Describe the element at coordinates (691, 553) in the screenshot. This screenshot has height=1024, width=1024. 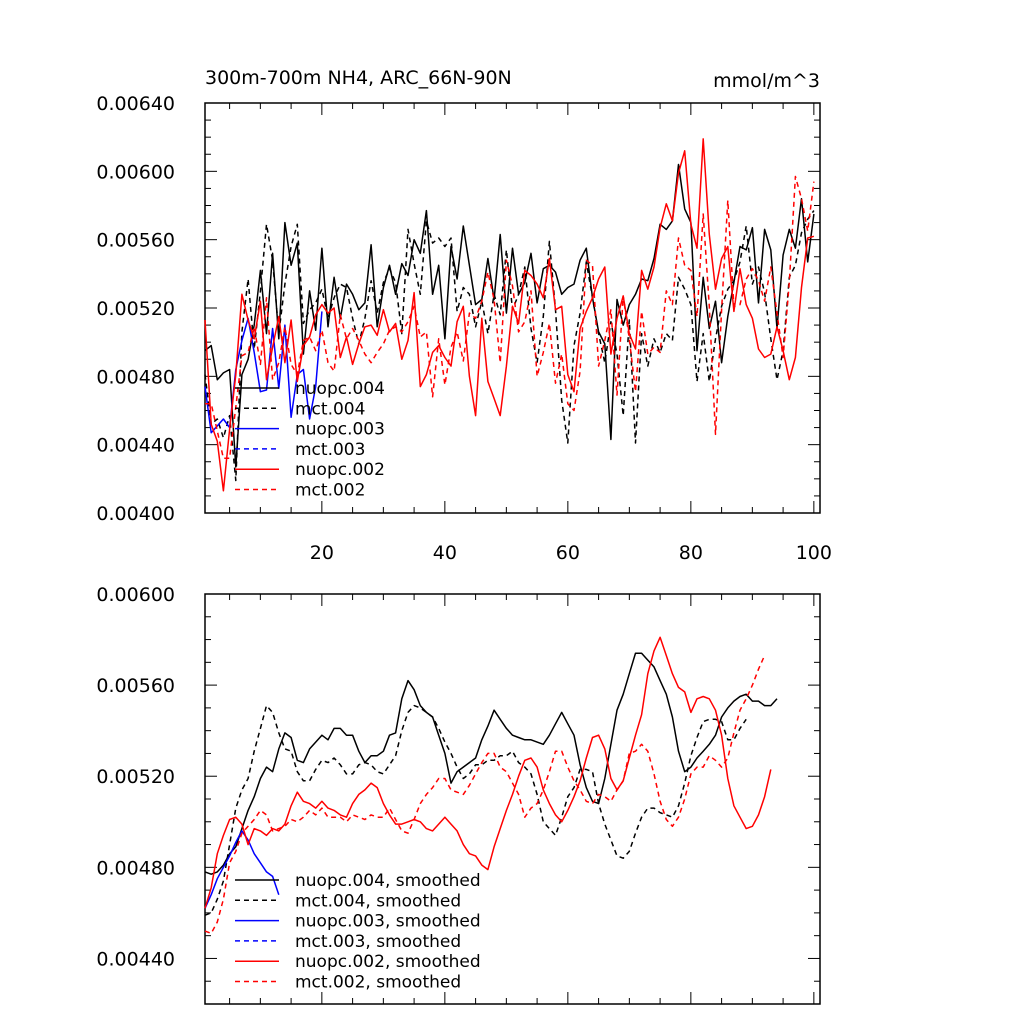
I see `x-tick-label: 80` at that location.